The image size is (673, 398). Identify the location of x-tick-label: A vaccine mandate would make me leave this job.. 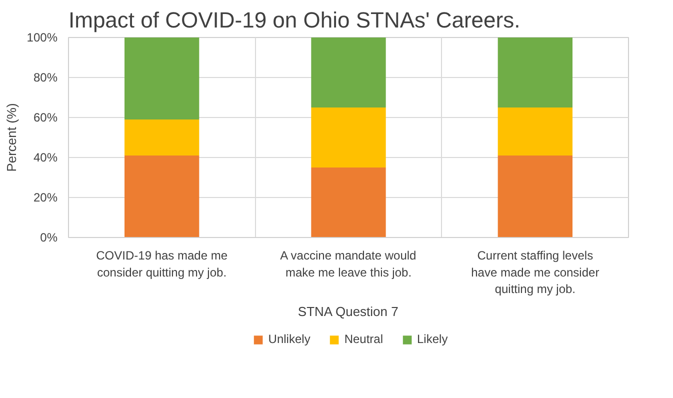
(348, 264).